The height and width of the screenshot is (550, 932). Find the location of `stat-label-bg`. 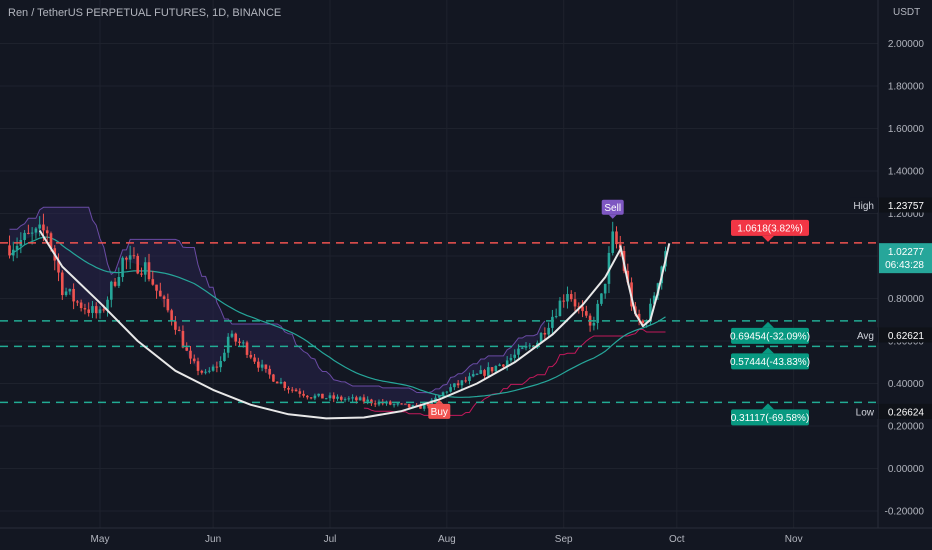

stat-label-bg is located at coordinates (864, 411).